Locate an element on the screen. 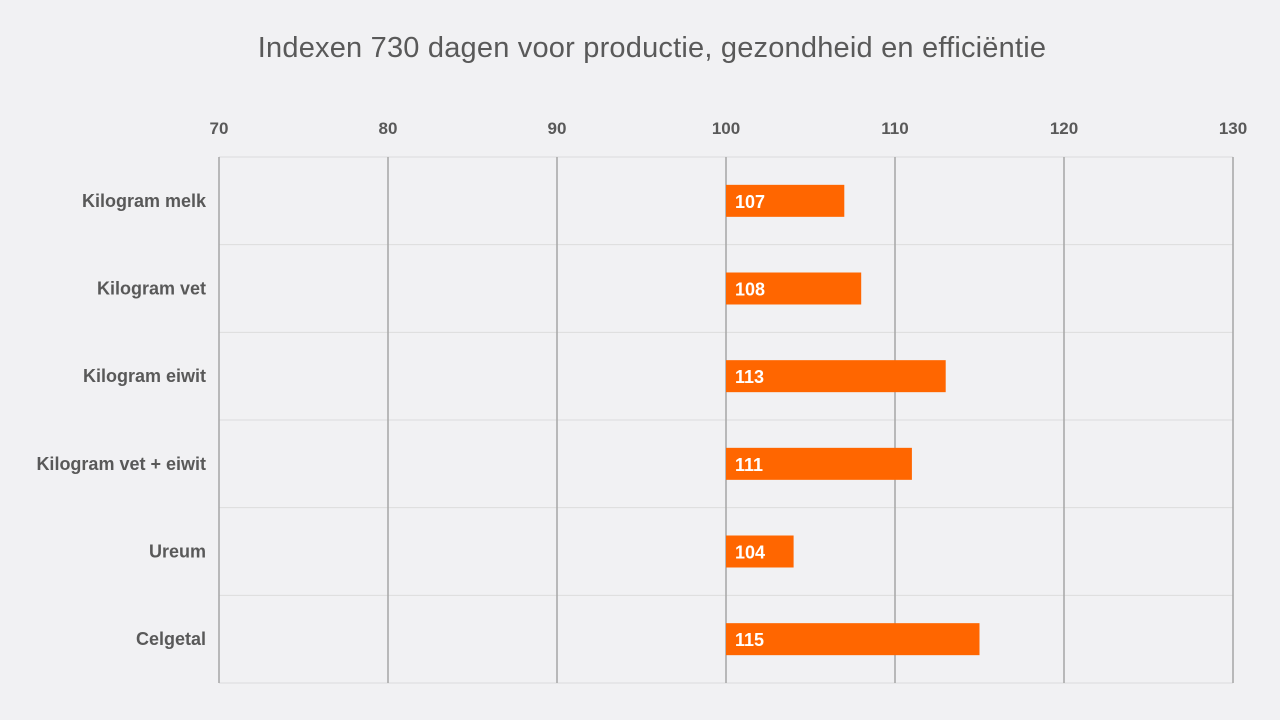  category-label: Kilogram vet + eiwit is located at coordinates (121, 464).